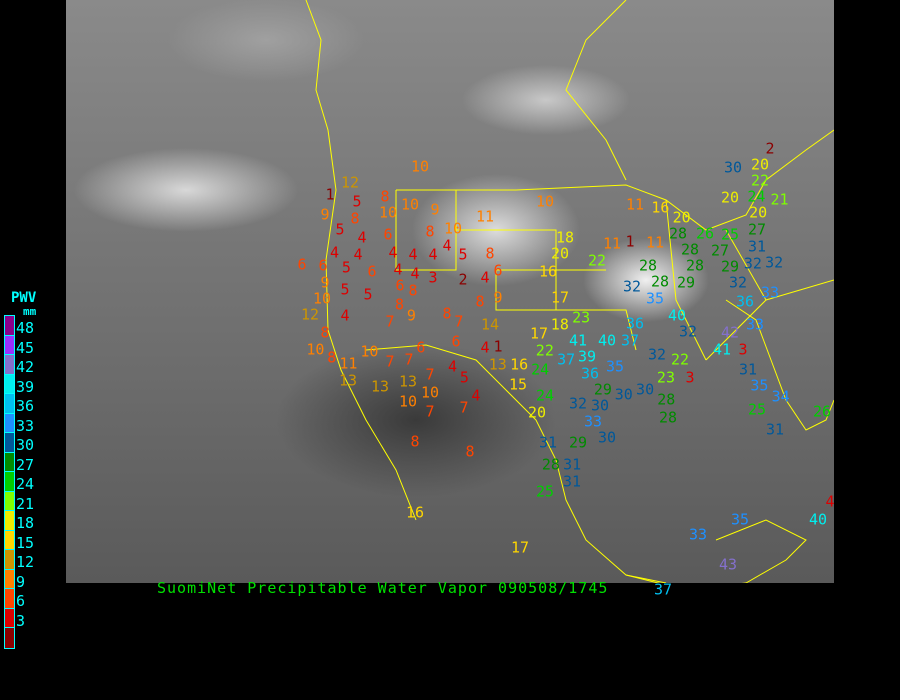  What do you see at coordinates (578, 340) in the screenshot?
I see `station-value: 41` at bounding box center [578, 340].